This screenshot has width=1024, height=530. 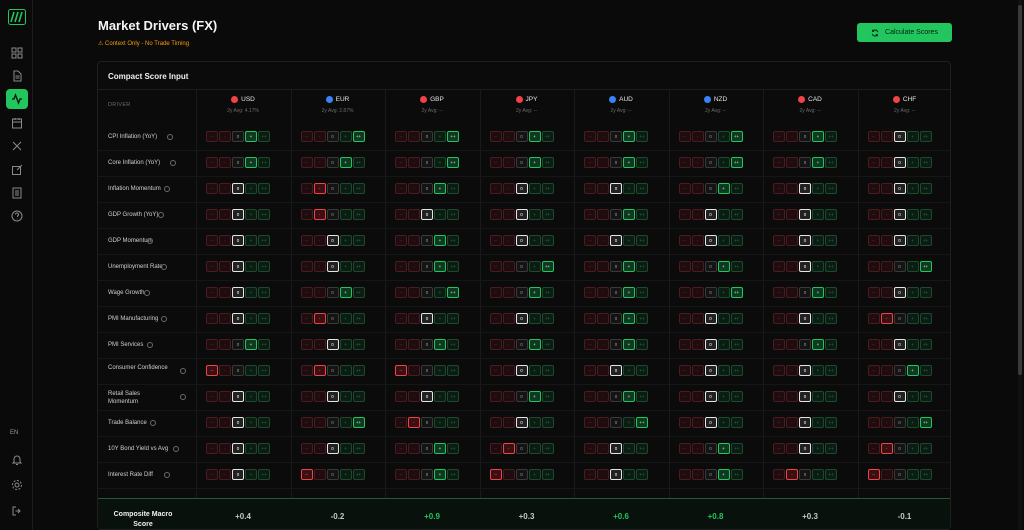 I want to click on tools-icon, so click(x=16, y=145).